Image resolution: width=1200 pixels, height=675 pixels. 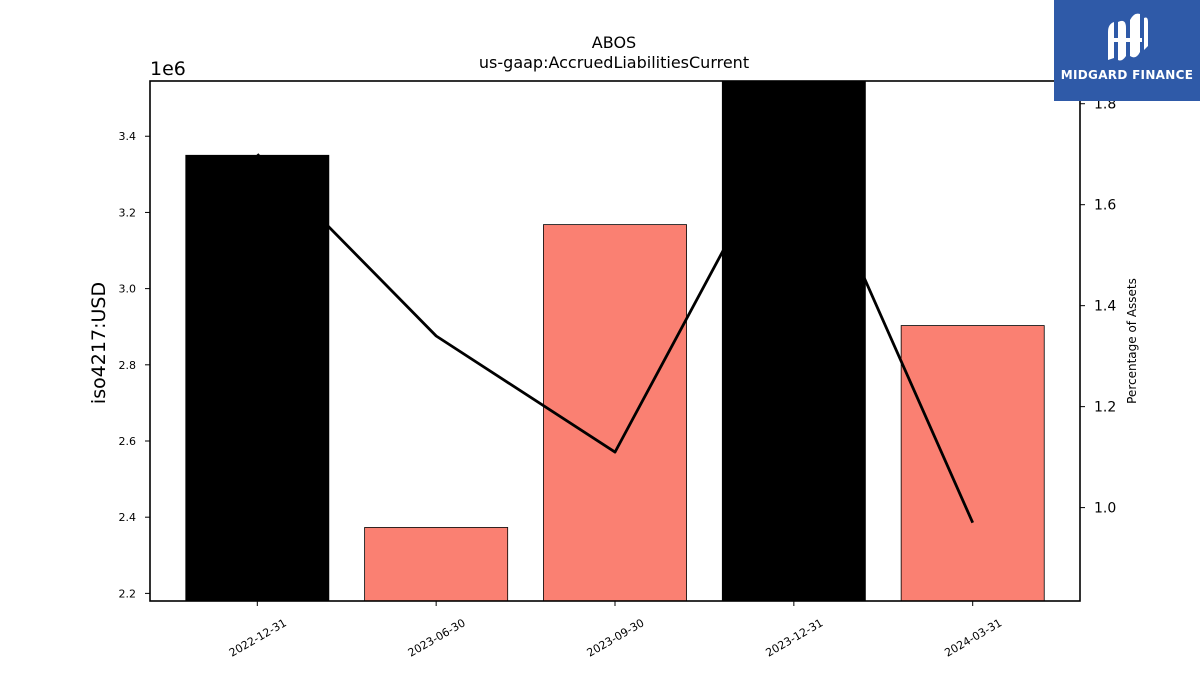 I want to click on x-tick-label: 2023-09-30, so click(x=616, y=637).